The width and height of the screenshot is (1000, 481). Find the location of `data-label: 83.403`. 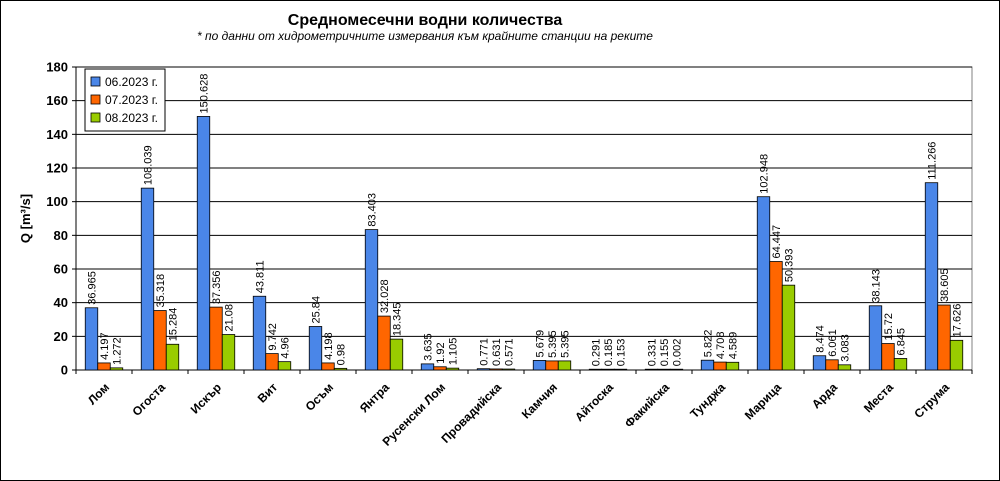

data-label: 83.403 is located at coordinates (373, 210).